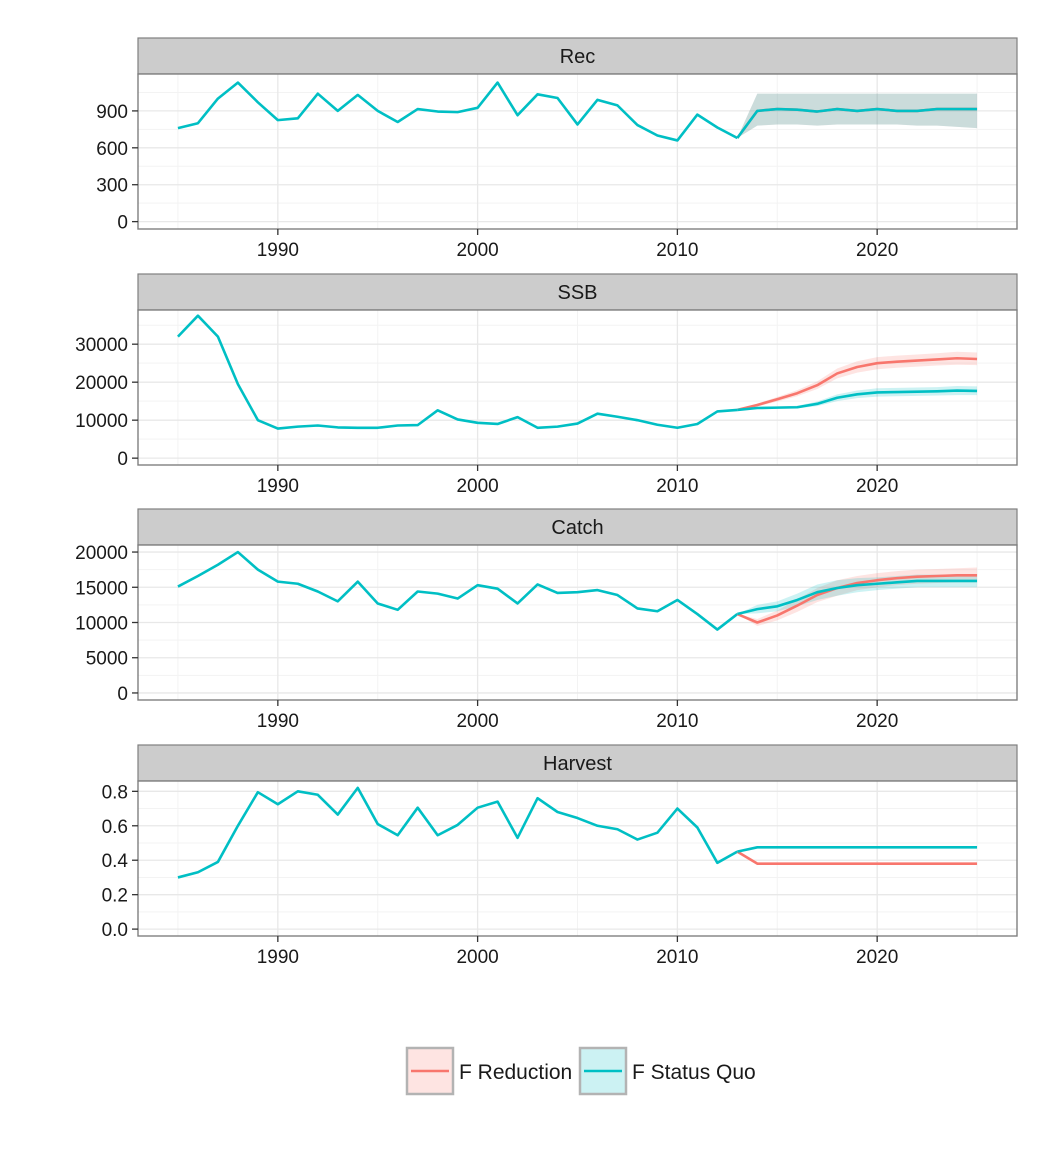  Describe the element at coordinates (112, 112) in the screenshot. I see `y-tick-label: 900` at that location.